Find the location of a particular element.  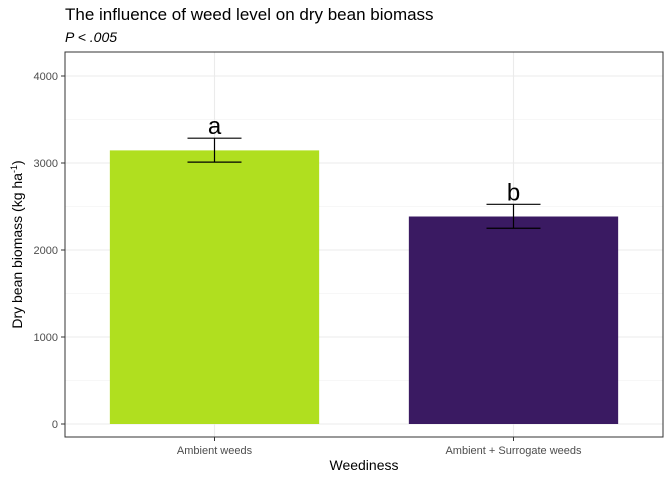

y-axis-title-end: ) is located at coordinates (17, 162).